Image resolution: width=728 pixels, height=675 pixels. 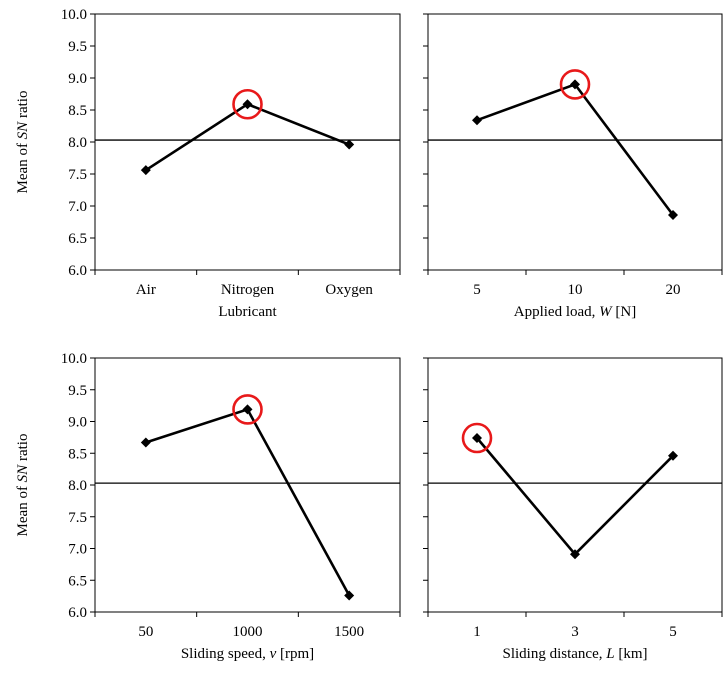 I want to click on label-part: Lubricant, so click(x=247, y=312).